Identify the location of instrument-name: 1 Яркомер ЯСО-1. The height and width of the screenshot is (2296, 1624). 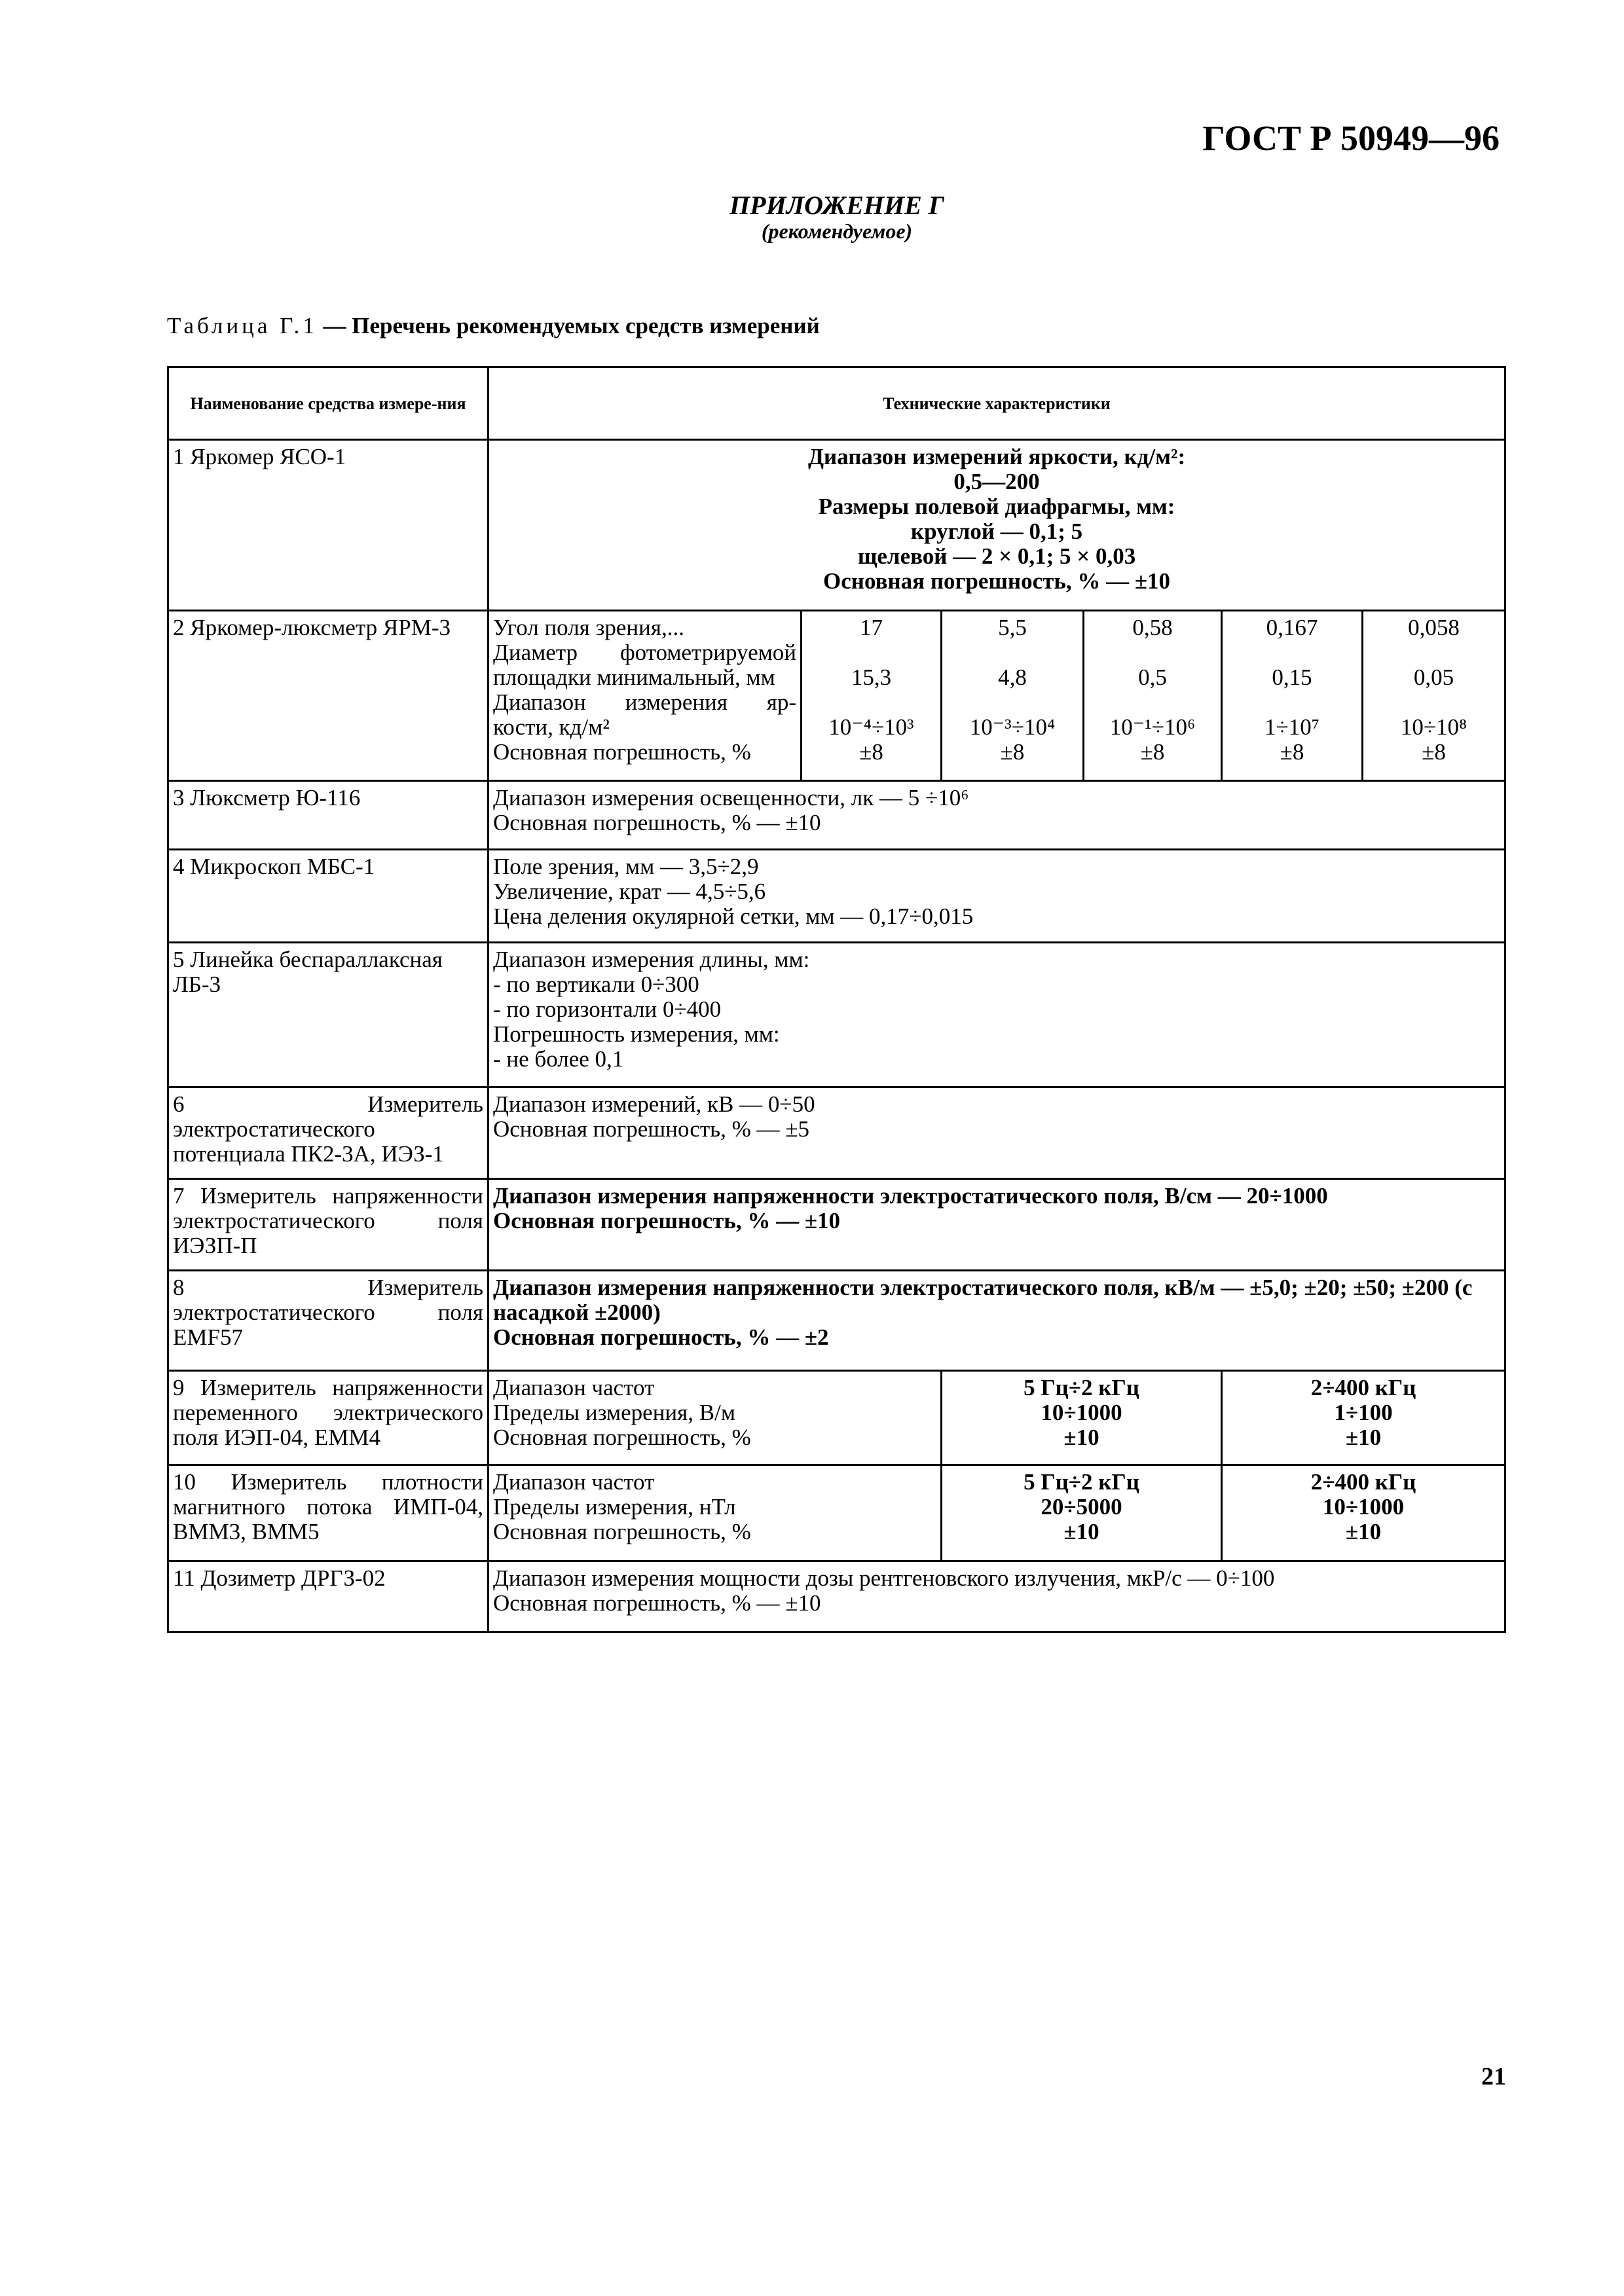
(328, 525).